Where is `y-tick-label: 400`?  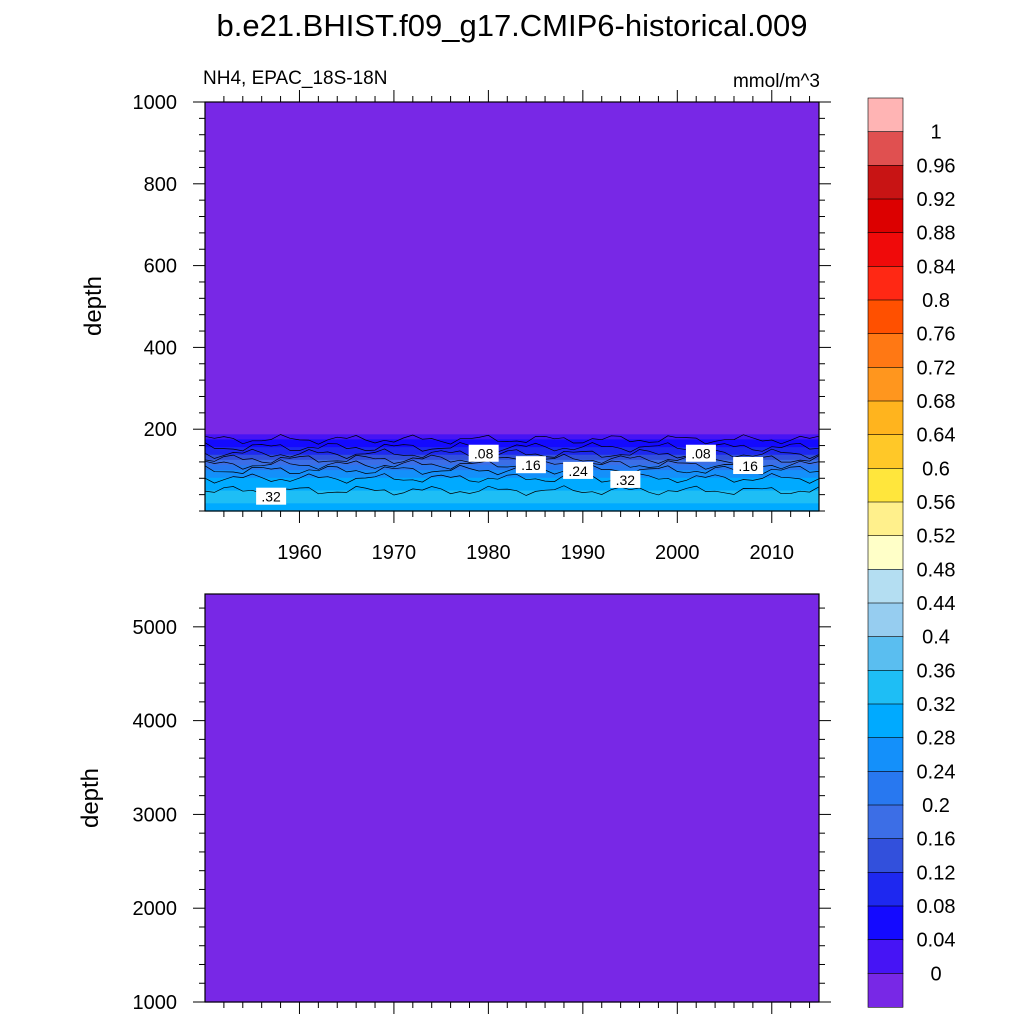 y-tick-label: 400 is located at coordinates (160, 348).